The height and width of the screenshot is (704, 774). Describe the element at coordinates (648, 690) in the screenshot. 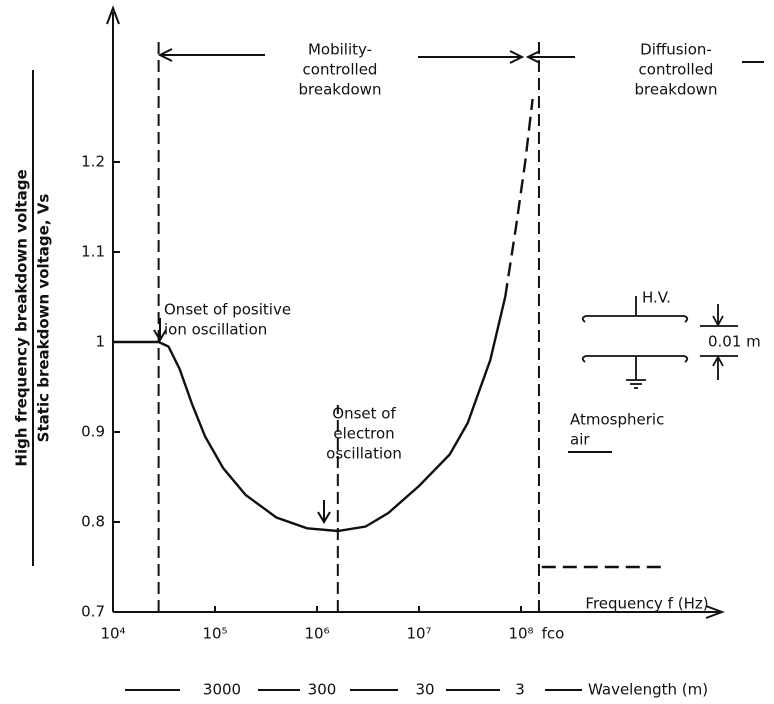

I see `wavelength-title: Wavelength (m)` at that location.